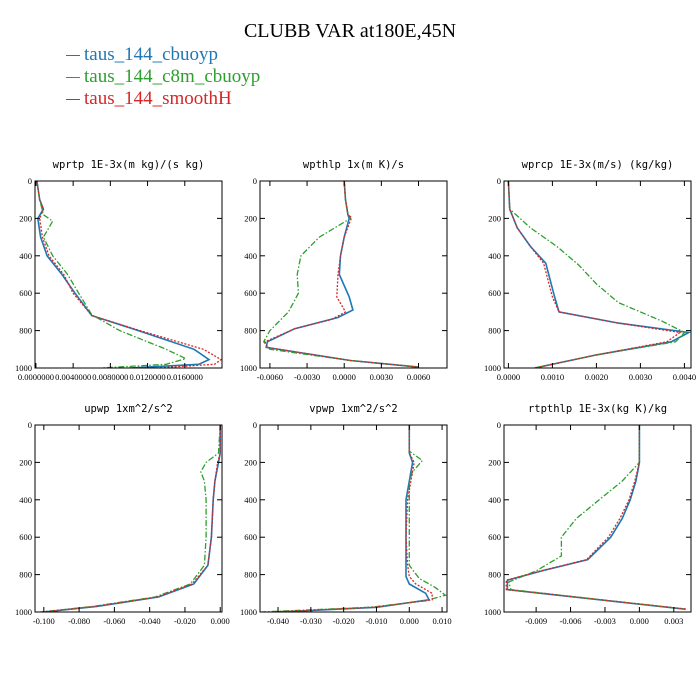  I want to click on legend-item-c8m-cbuoyp: taus_144_c8m_cbuoyp, so click(163, 77).